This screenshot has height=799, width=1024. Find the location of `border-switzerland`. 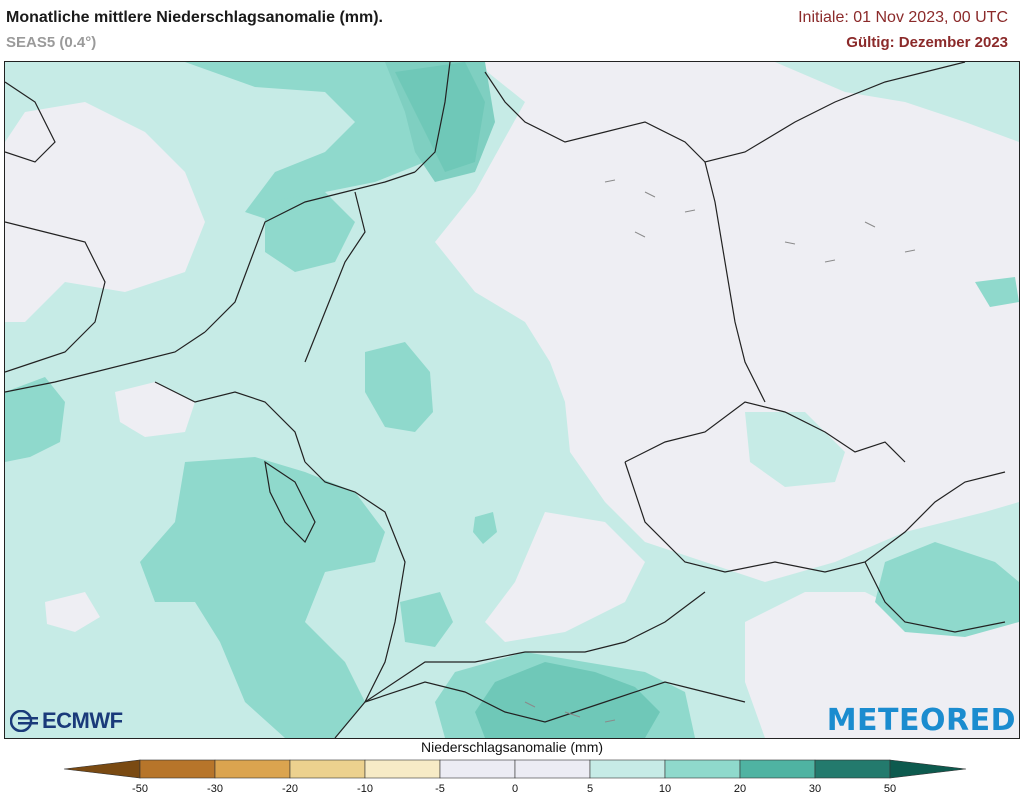

border-switzerland is located at coordinates (540, 709).